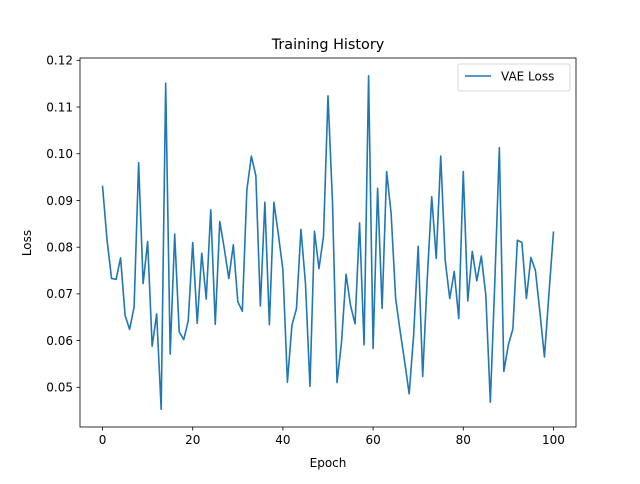  I want to click on x-axis-ticks: 0 20 40 60 80 100, so click(332, 437).